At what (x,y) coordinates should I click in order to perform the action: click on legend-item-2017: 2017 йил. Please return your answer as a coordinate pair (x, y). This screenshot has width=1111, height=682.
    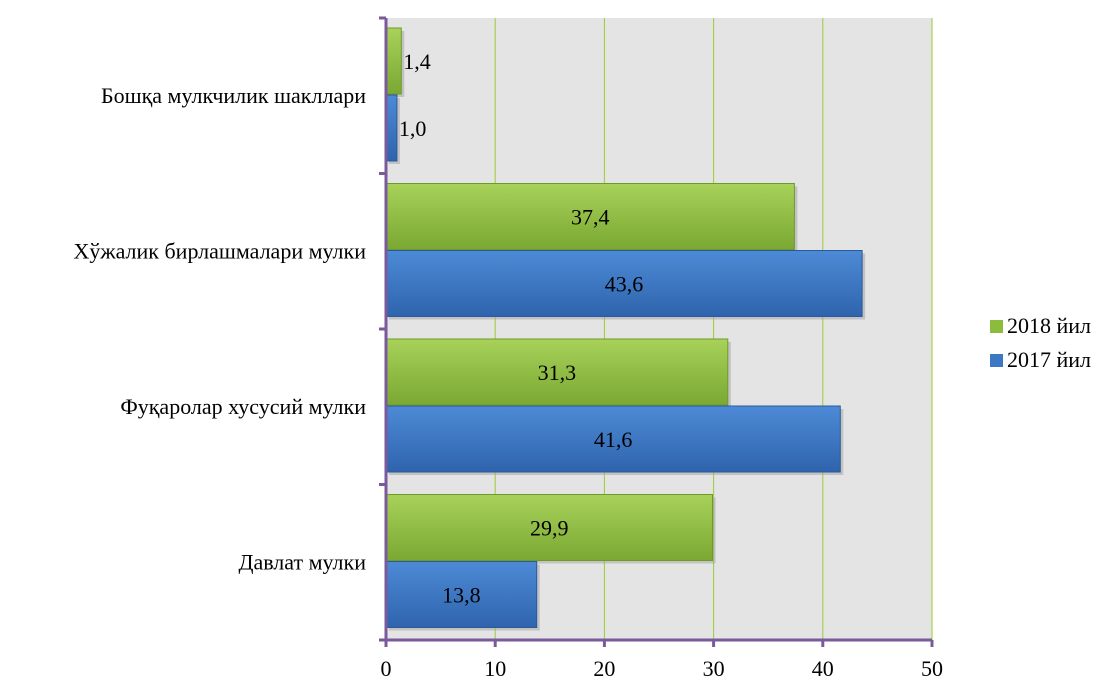
    Looking at the image, I should click on (1050, 360).